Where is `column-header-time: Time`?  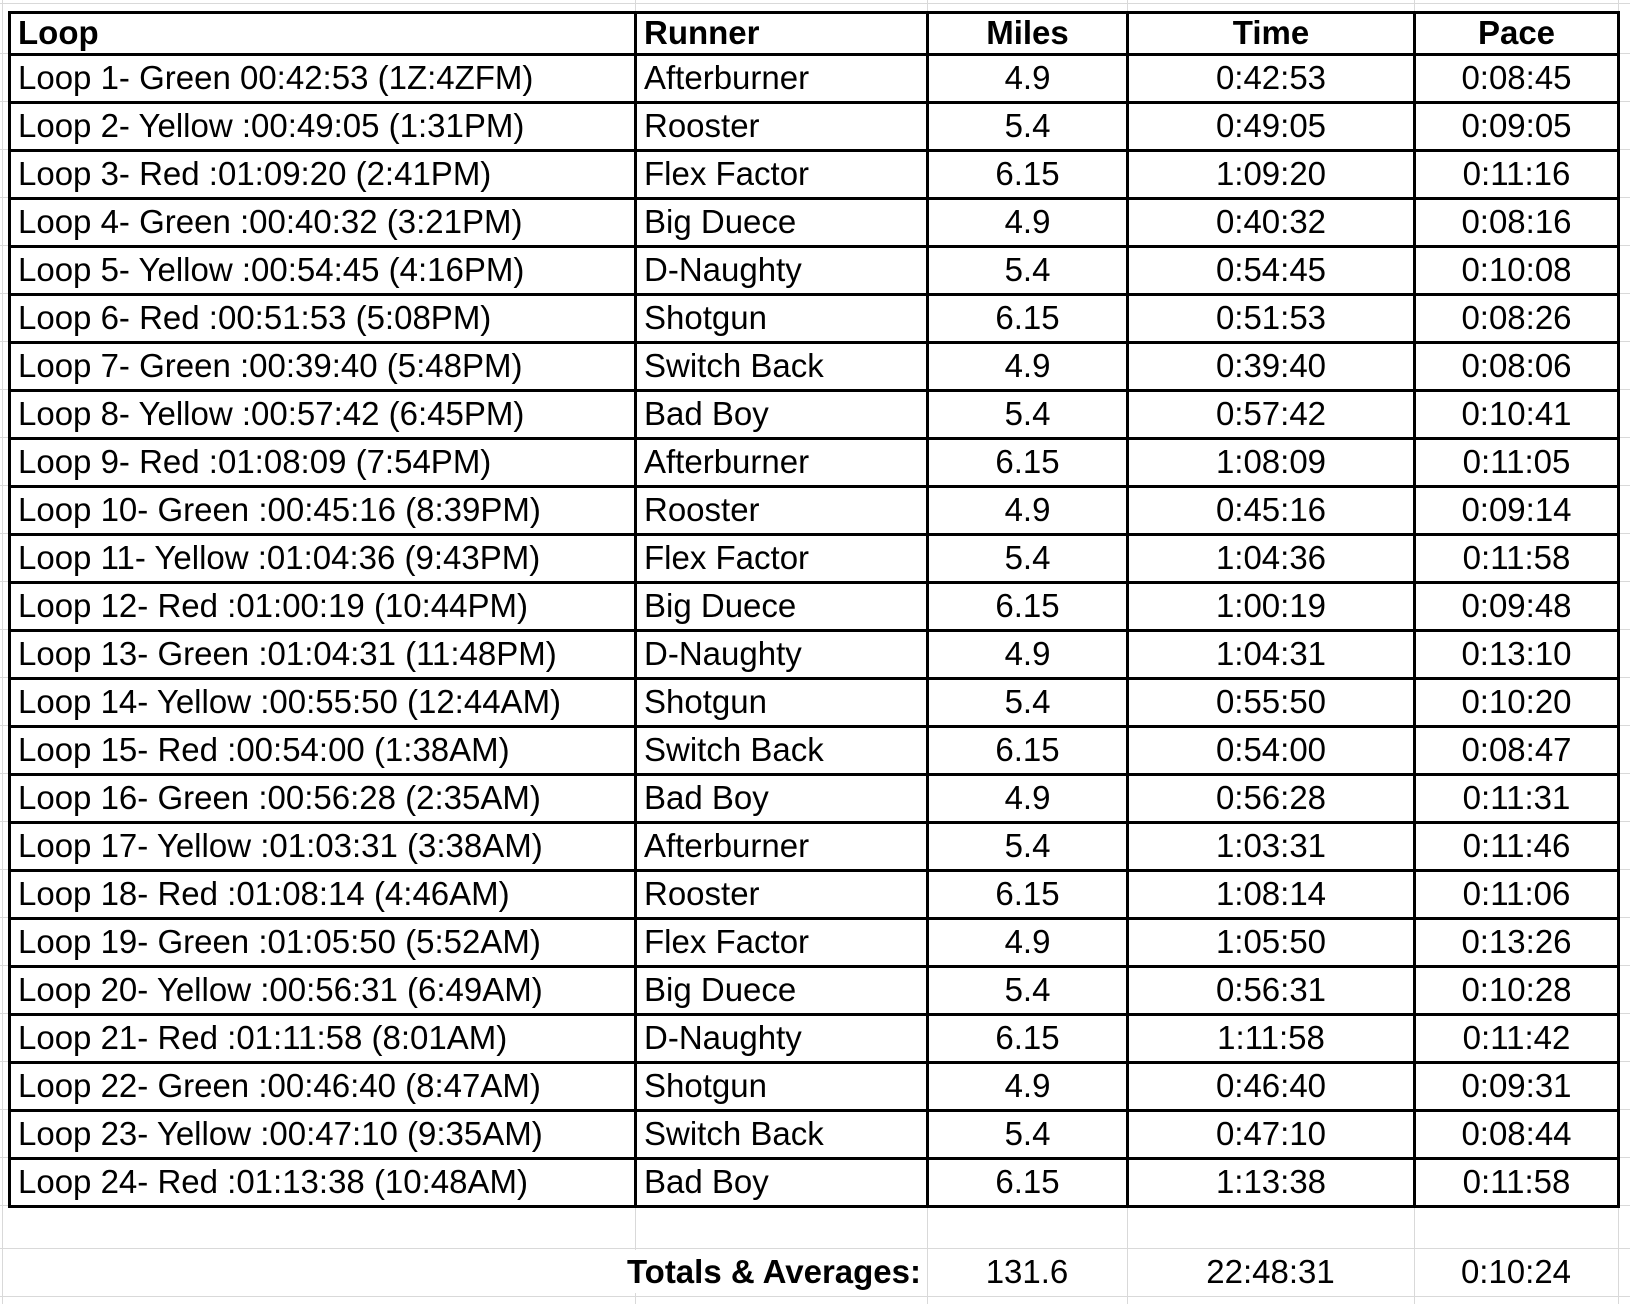
column-header-time: Time is located at coordinates (1271, 33).